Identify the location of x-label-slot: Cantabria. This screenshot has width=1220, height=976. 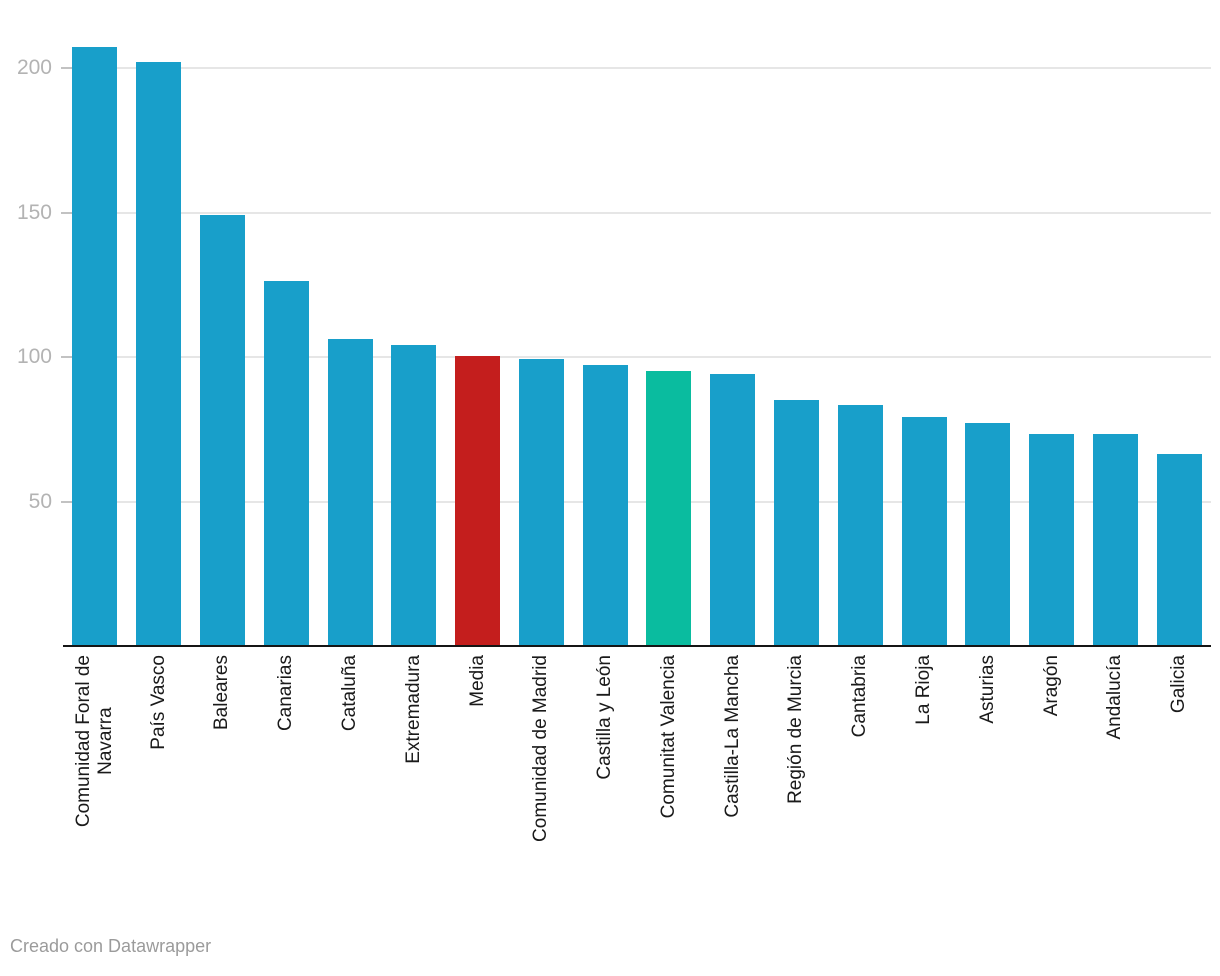
(860, 790).